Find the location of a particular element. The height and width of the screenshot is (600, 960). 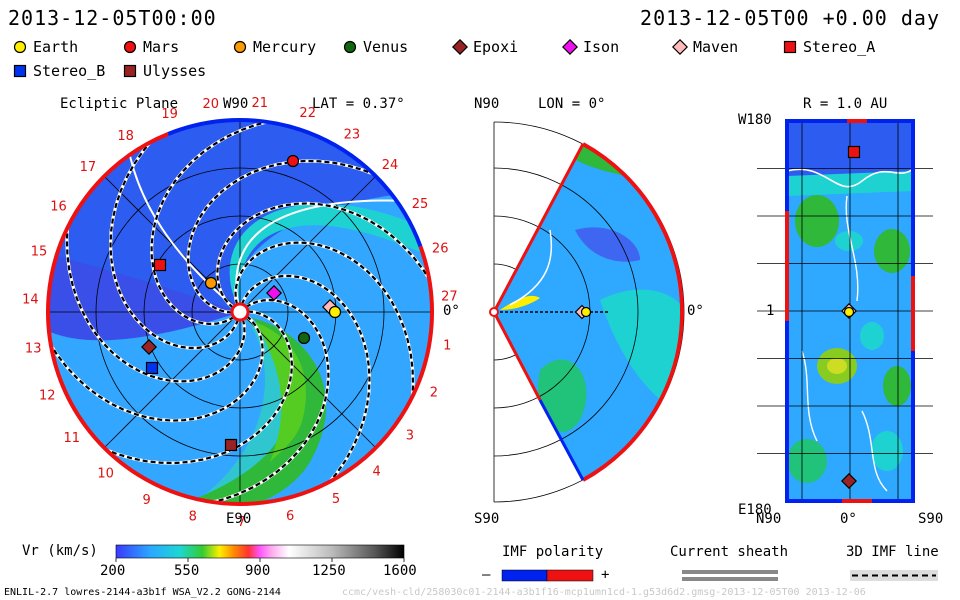

sphere-yellow-core is located at coordinates (837, 366).